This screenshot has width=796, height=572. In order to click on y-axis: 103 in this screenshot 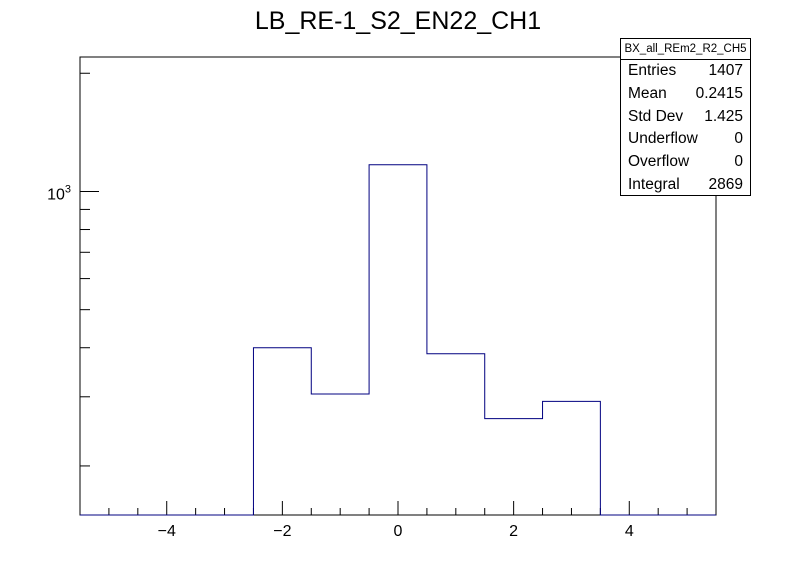, I will do `click(73, 269)`.